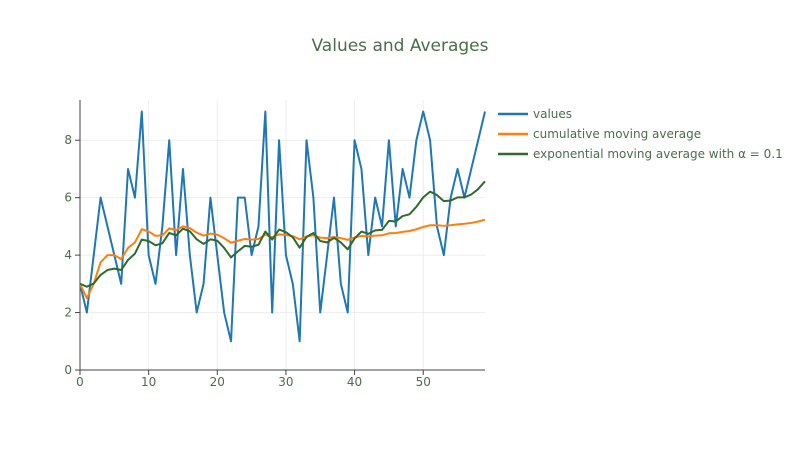  Describe the element at coordinates (80, 382) in the screenshot. I see `x-tick-label: 0` at that location.